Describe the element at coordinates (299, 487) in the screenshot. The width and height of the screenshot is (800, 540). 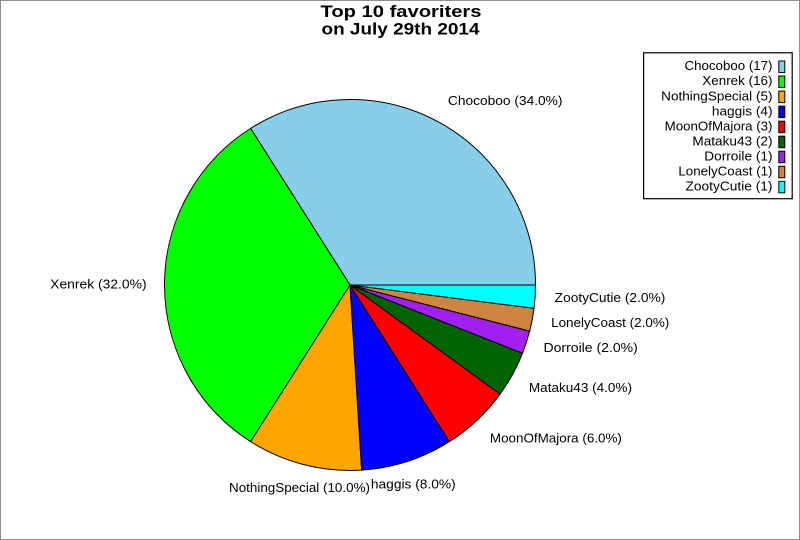
I see `svg-text: NothingSpecial (10.0%)` at that location.